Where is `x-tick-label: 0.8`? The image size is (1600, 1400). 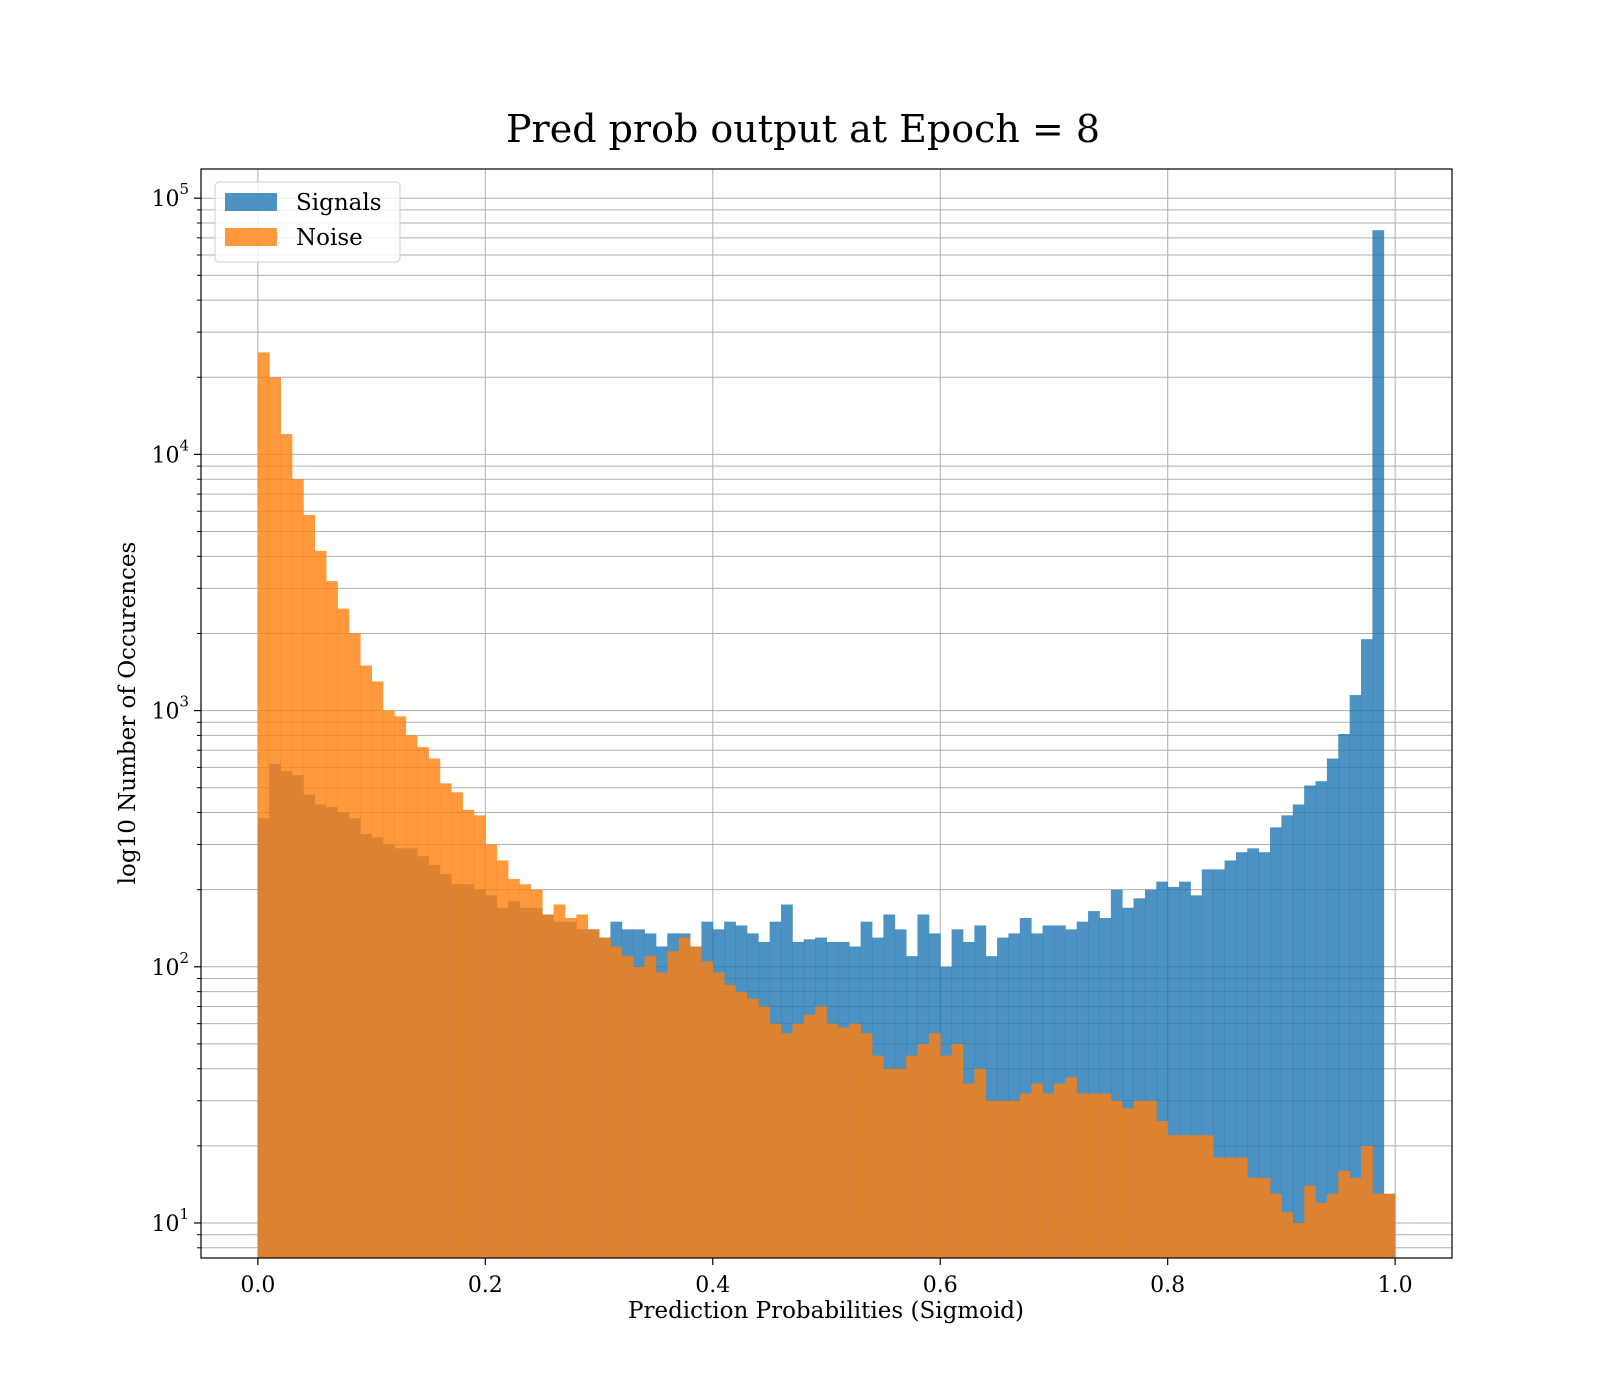 x-tick-label: 0.8 is located at coordinates (1167, 1285).